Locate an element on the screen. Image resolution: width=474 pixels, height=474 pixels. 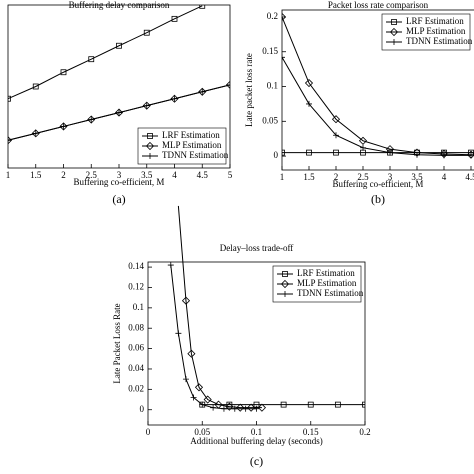
y-tick-label: 0.02 is located at coordinates (136, 388).